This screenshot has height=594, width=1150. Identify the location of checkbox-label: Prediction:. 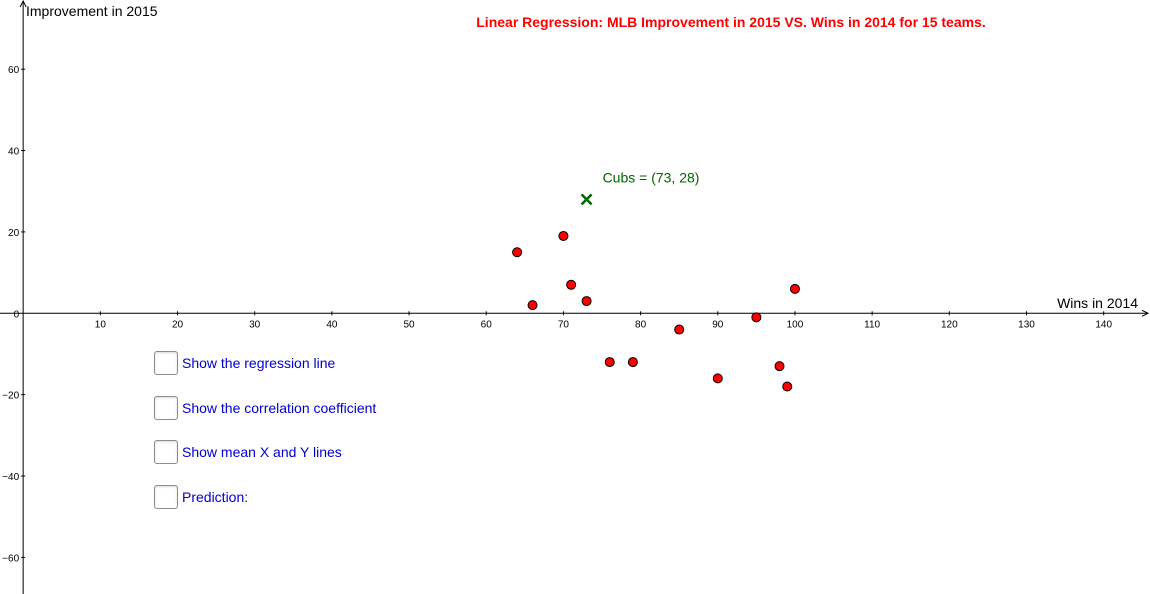
(215, 496).